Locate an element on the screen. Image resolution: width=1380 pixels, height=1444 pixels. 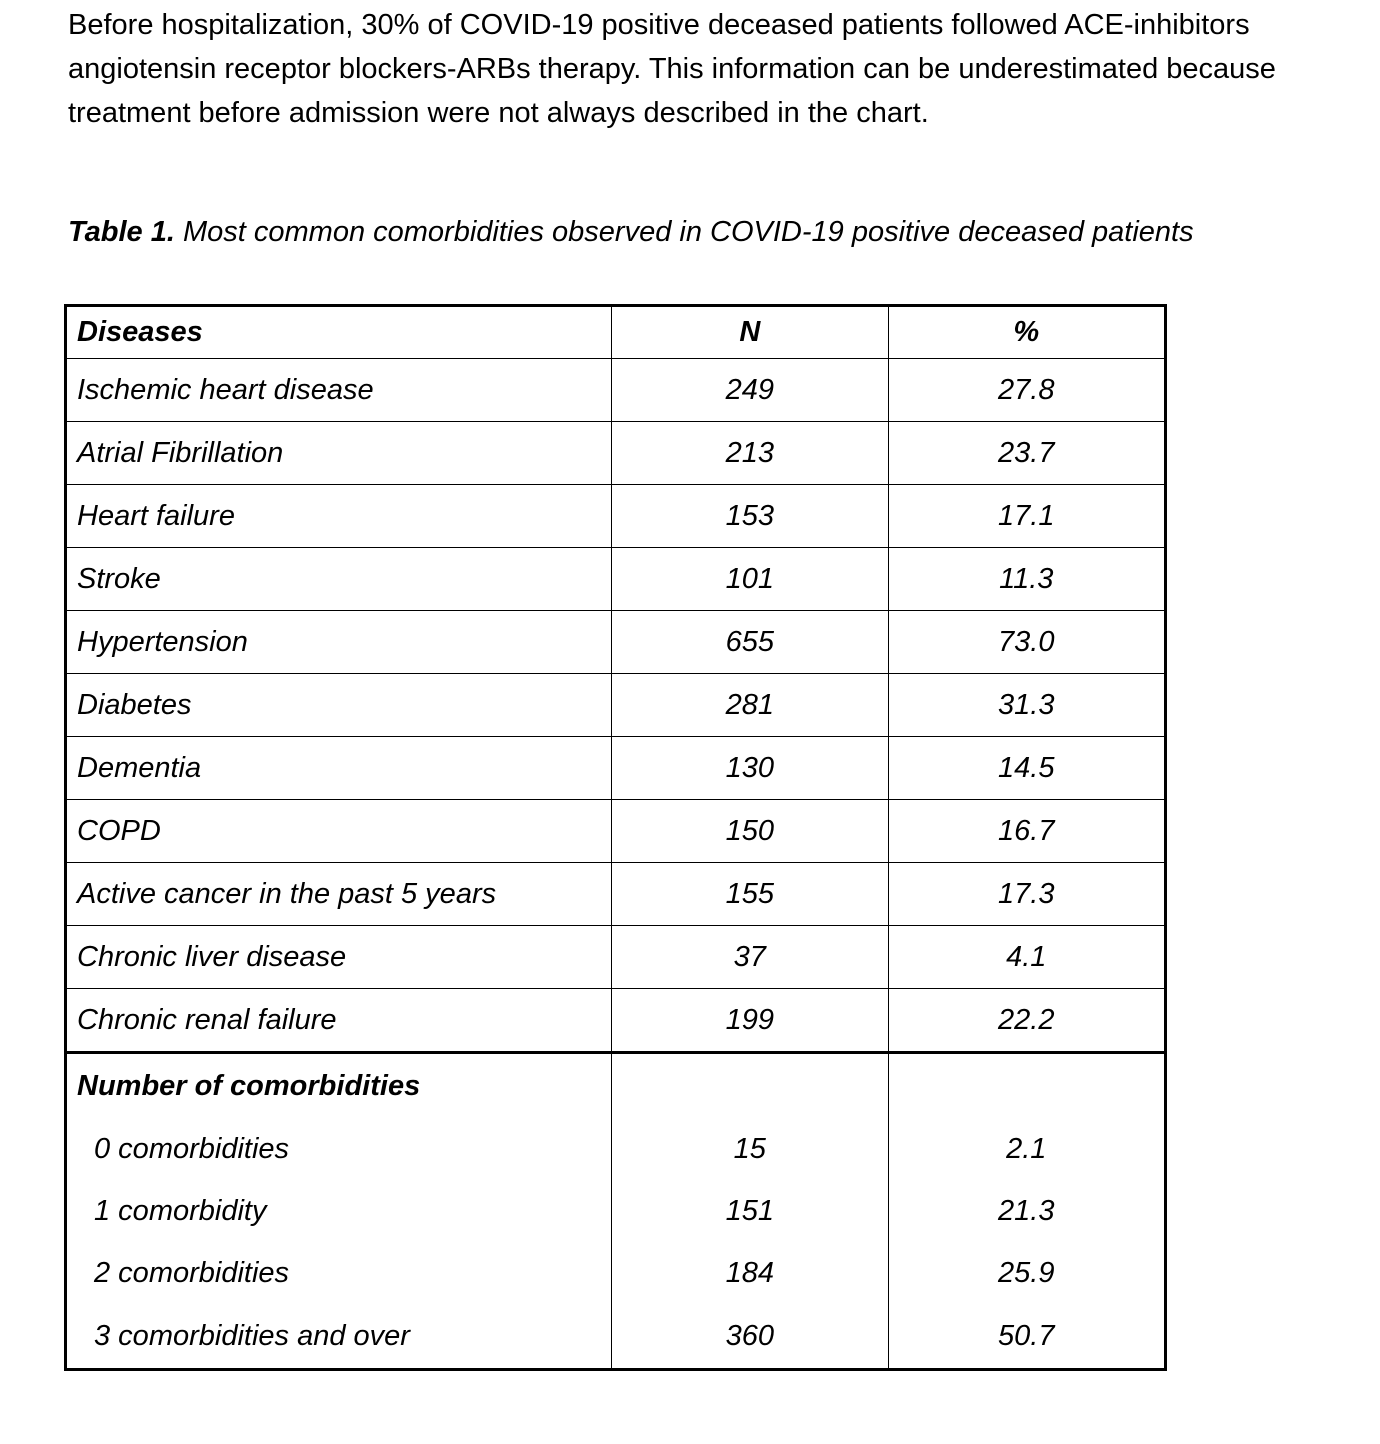
disease-cell: Active cancer in the past 5 years is located at coordinates (338, 894).